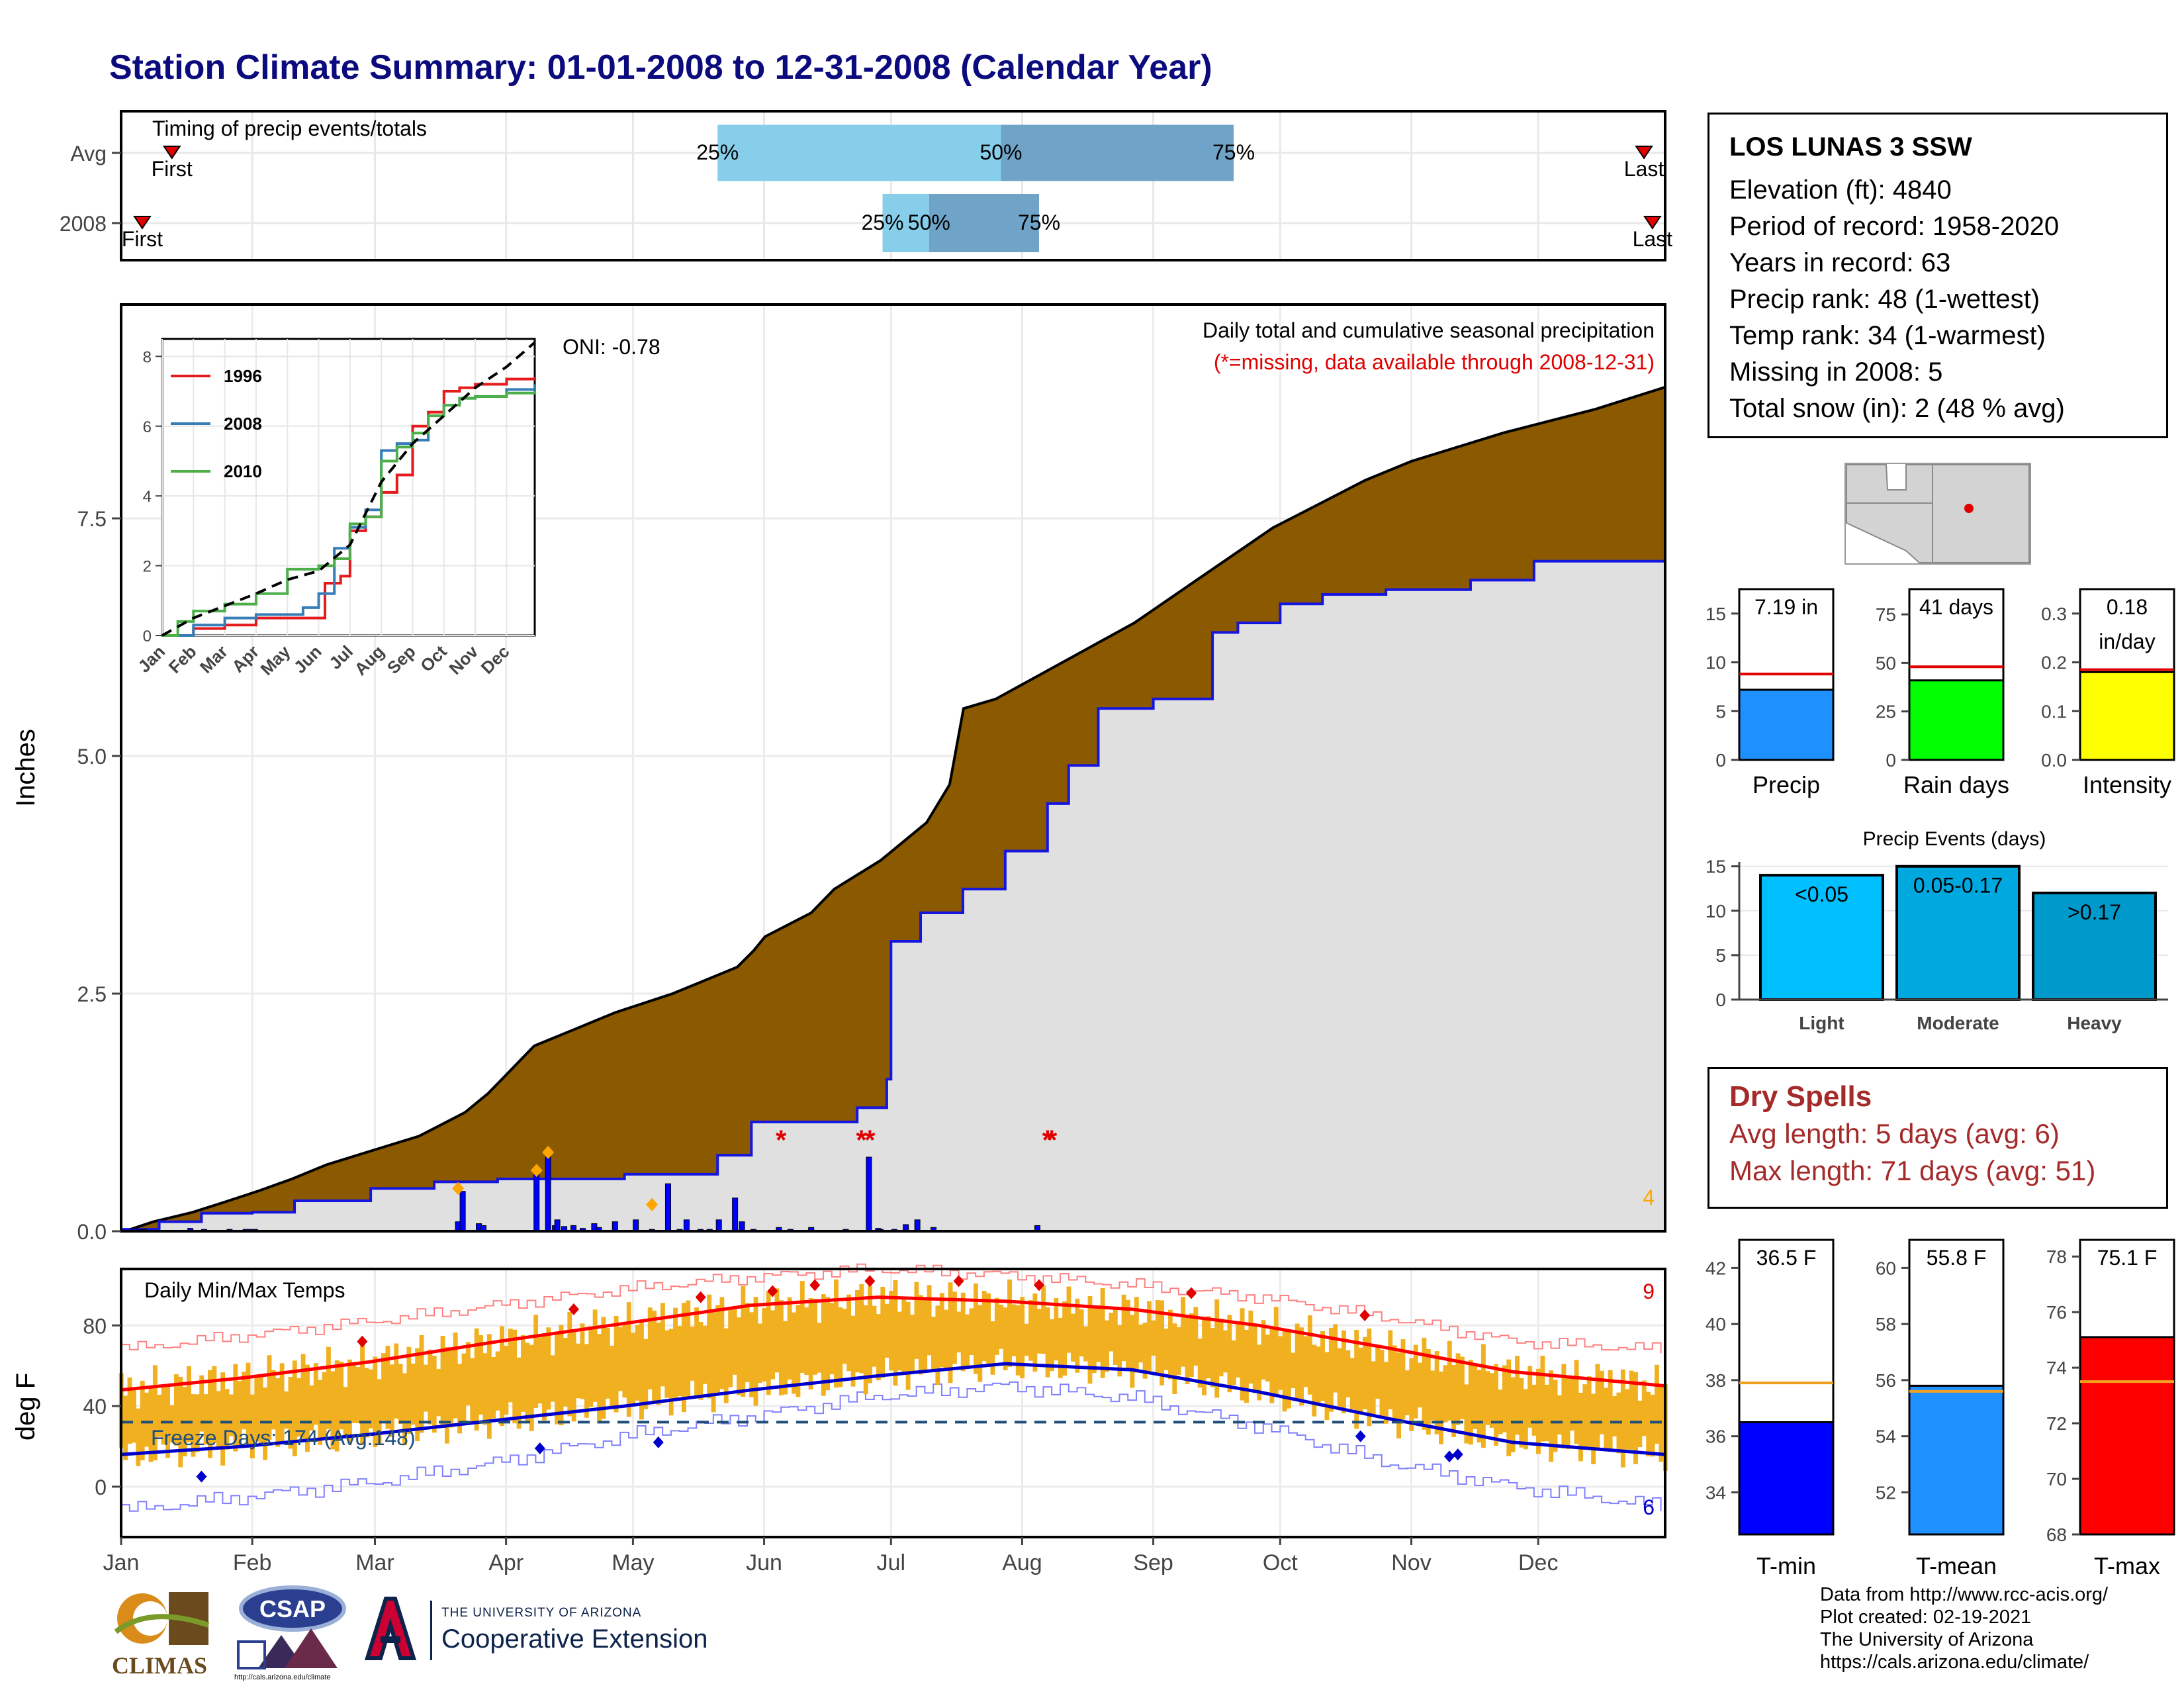 This screenshot has height=1688, width=2184. I want to click on temp-min-records-count: 6, so click(1649, 1507).